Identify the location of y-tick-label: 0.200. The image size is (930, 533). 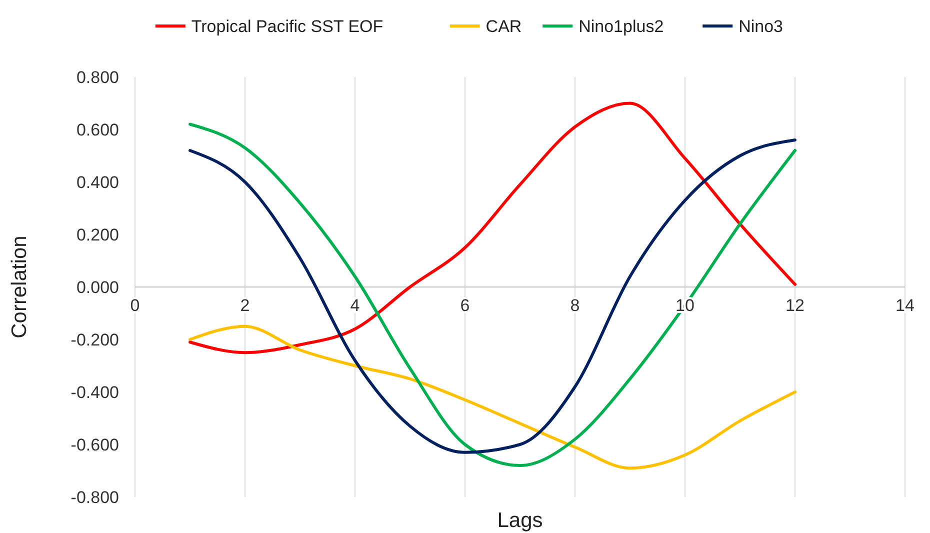
(97, 235).